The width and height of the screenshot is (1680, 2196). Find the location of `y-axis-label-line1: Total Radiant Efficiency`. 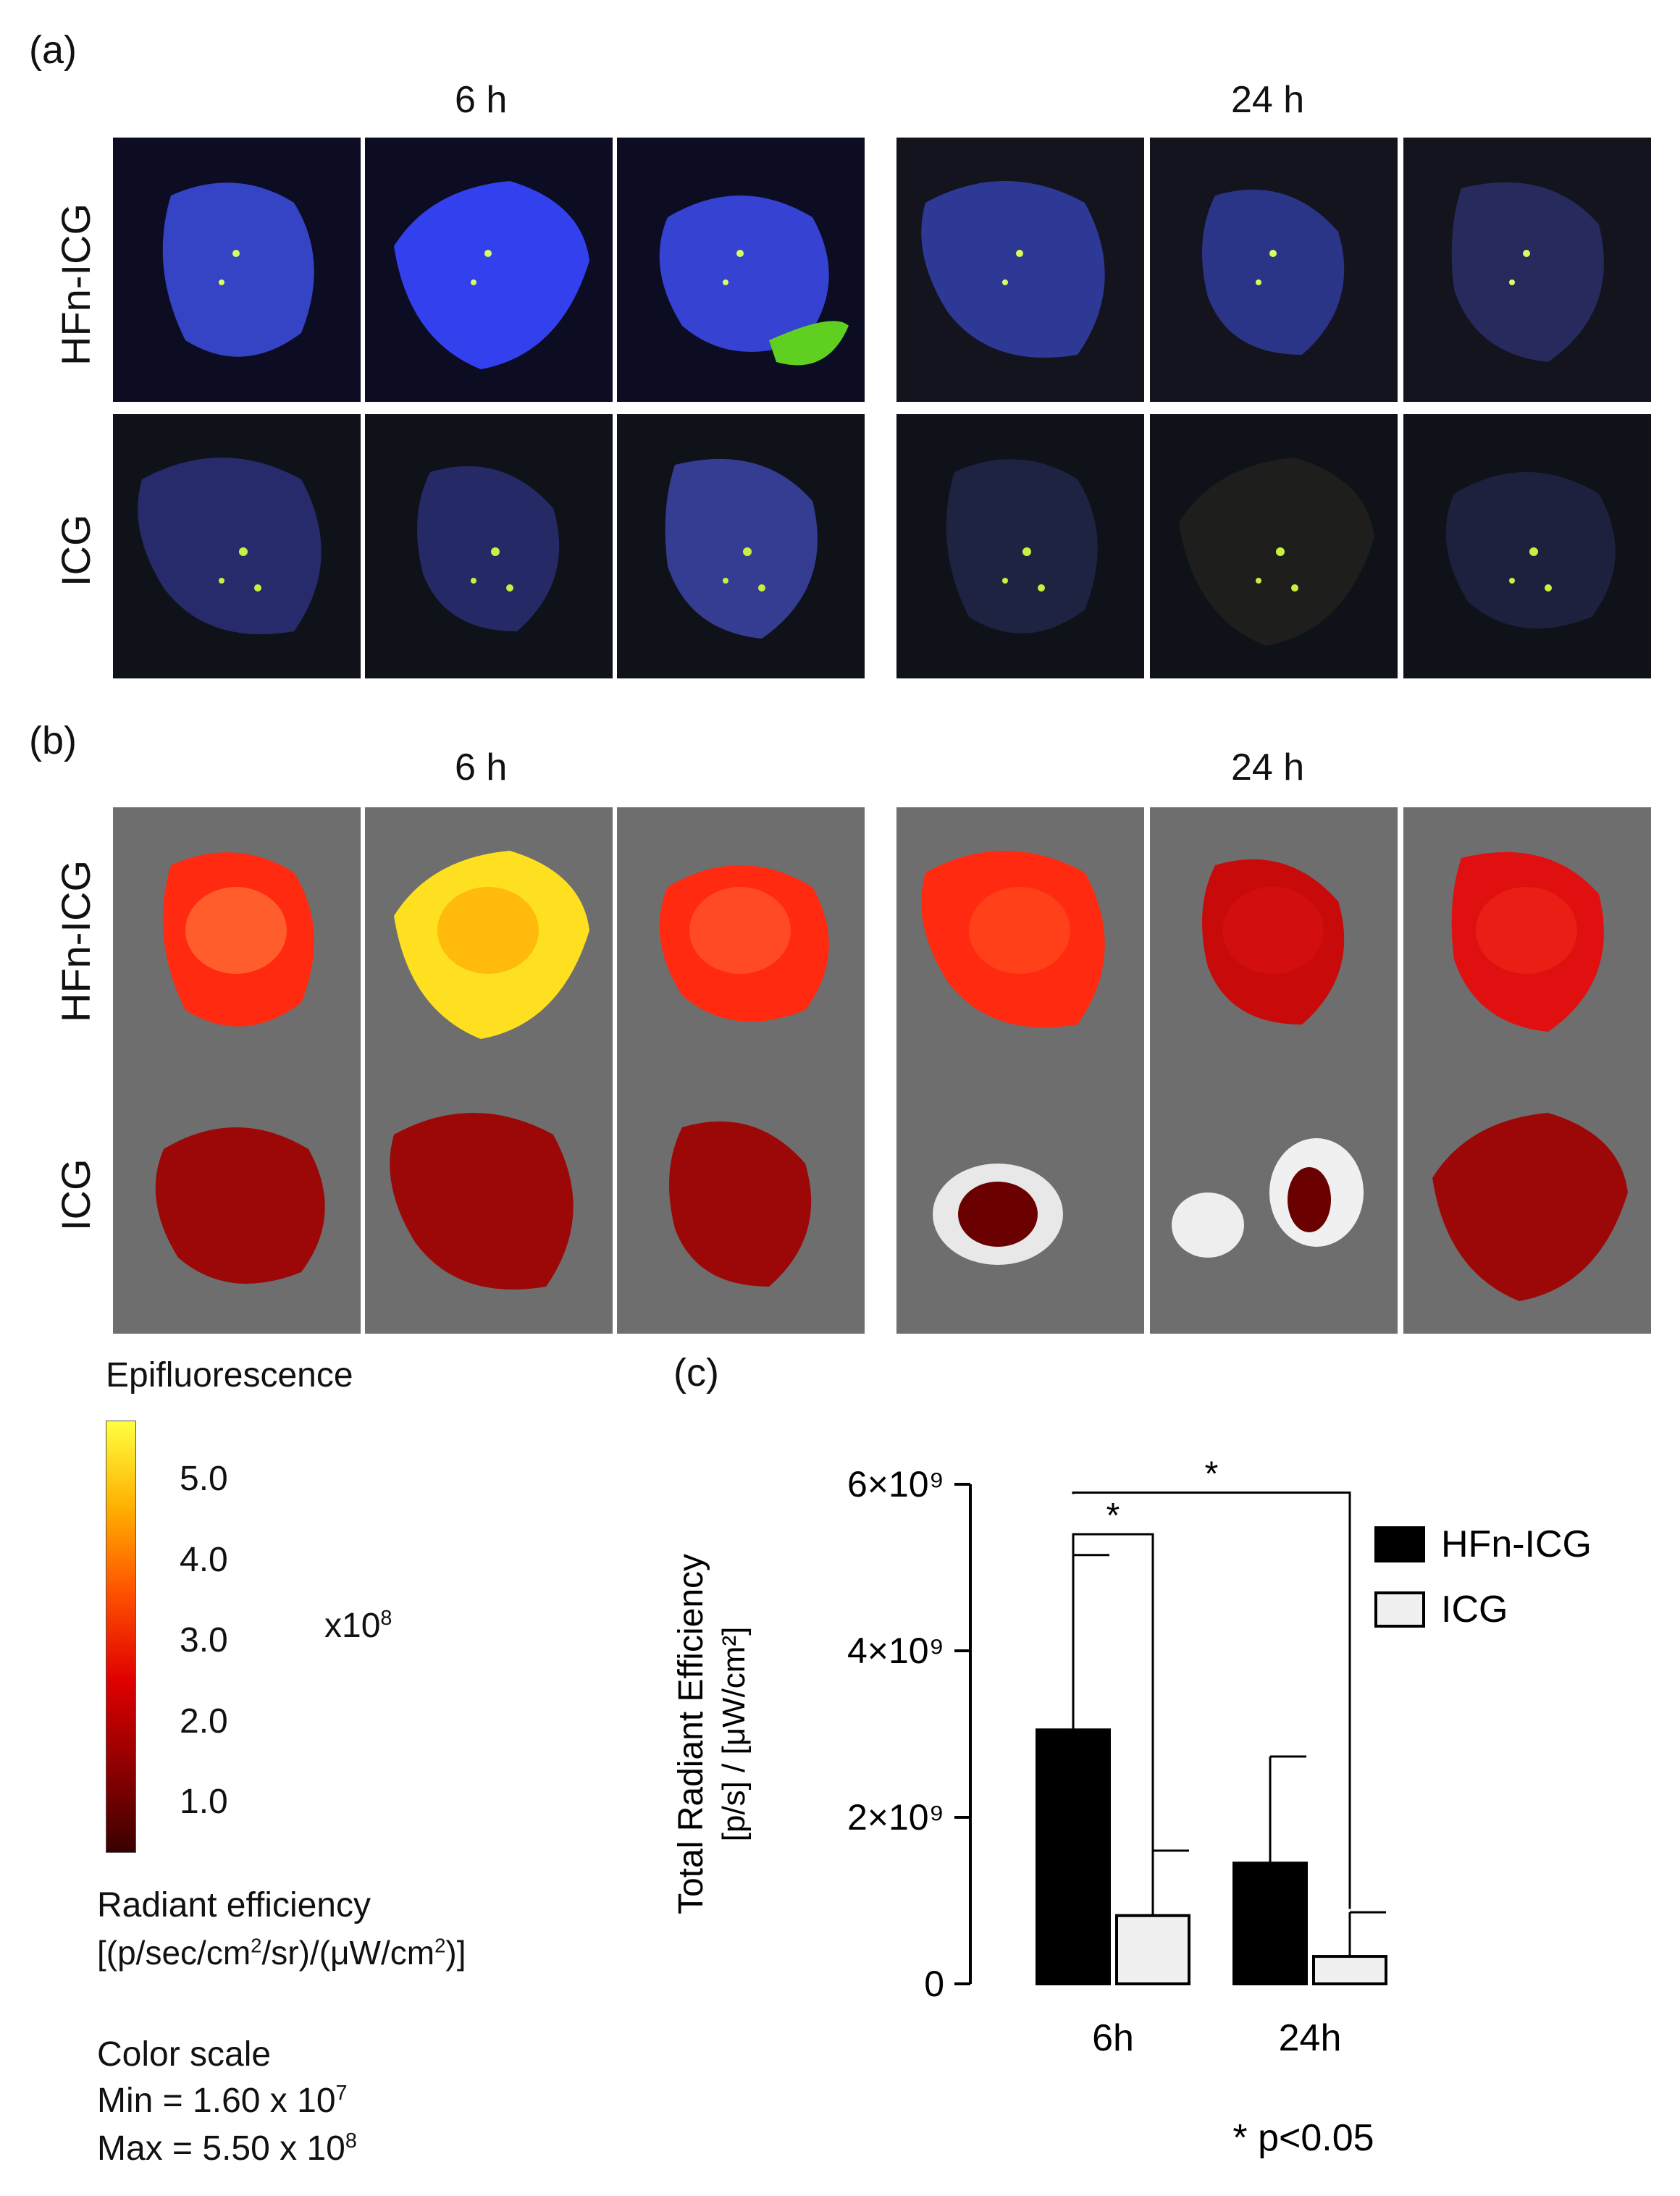

y-axis-label-line1: Total Radiant Efficiency is located at coordinates (691, 1734).